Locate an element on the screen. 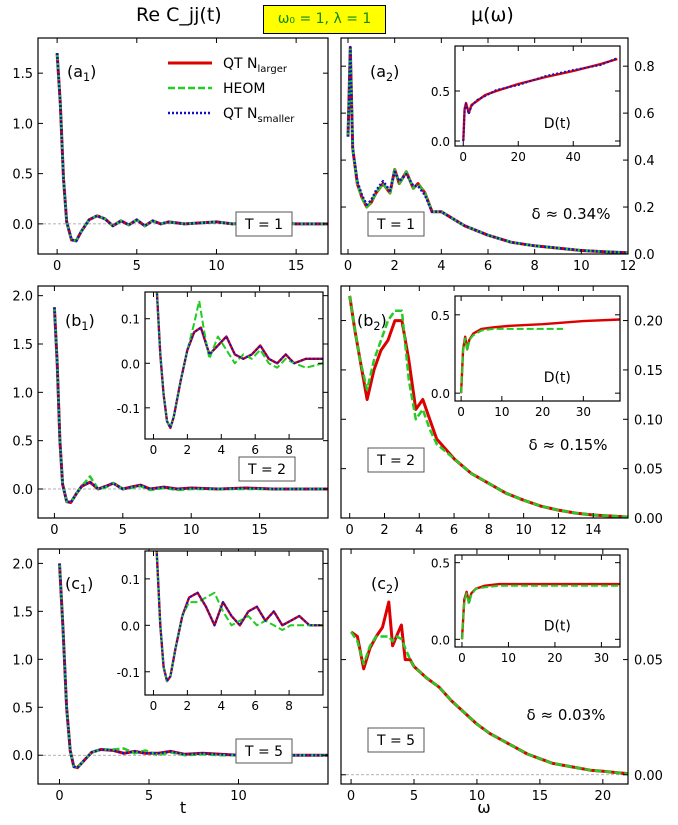  panel-label-a2: (a2) is located at coordinates (384, 73).